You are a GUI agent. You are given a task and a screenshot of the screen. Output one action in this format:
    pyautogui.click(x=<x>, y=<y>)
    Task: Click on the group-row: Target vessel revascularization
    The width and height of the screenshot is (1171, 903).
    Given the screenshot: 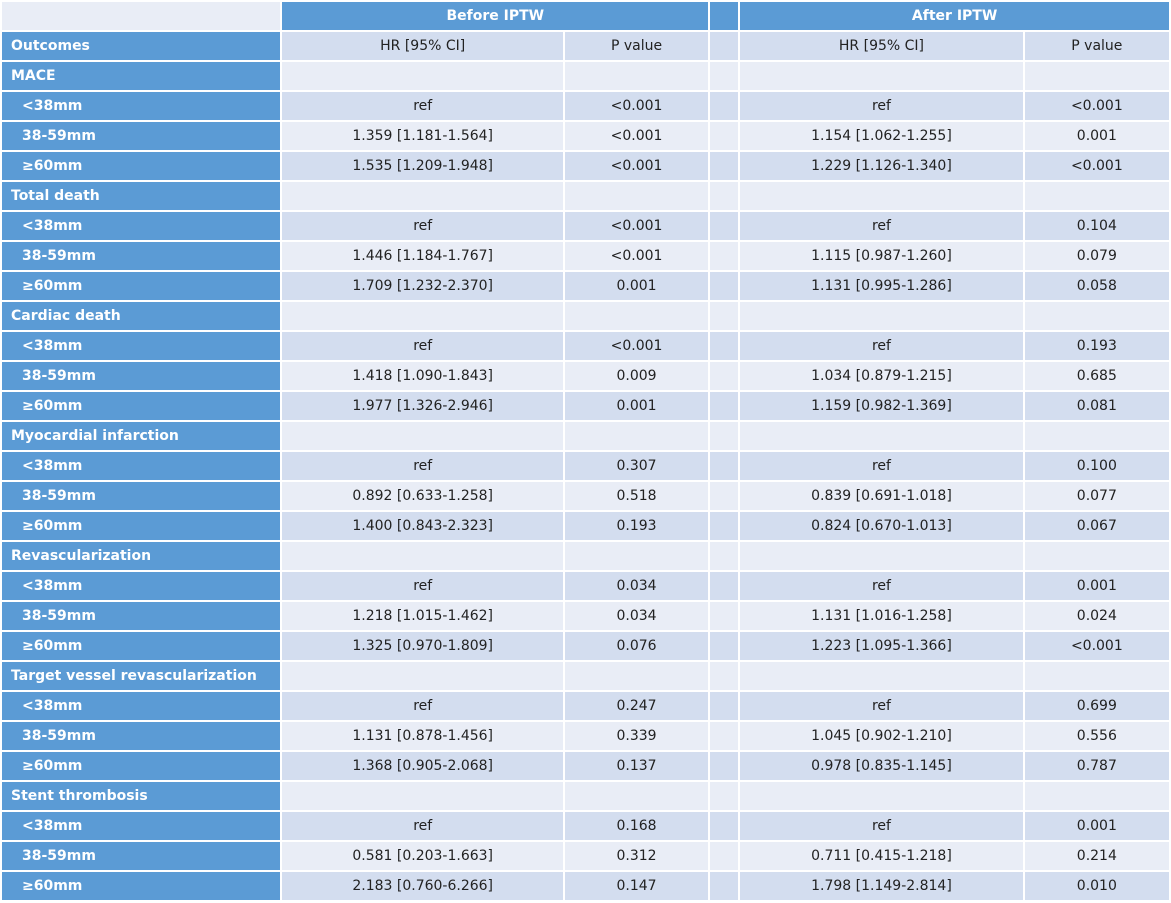 What is the action you would take?
    pyautogui.click(x=585, y=676)
    